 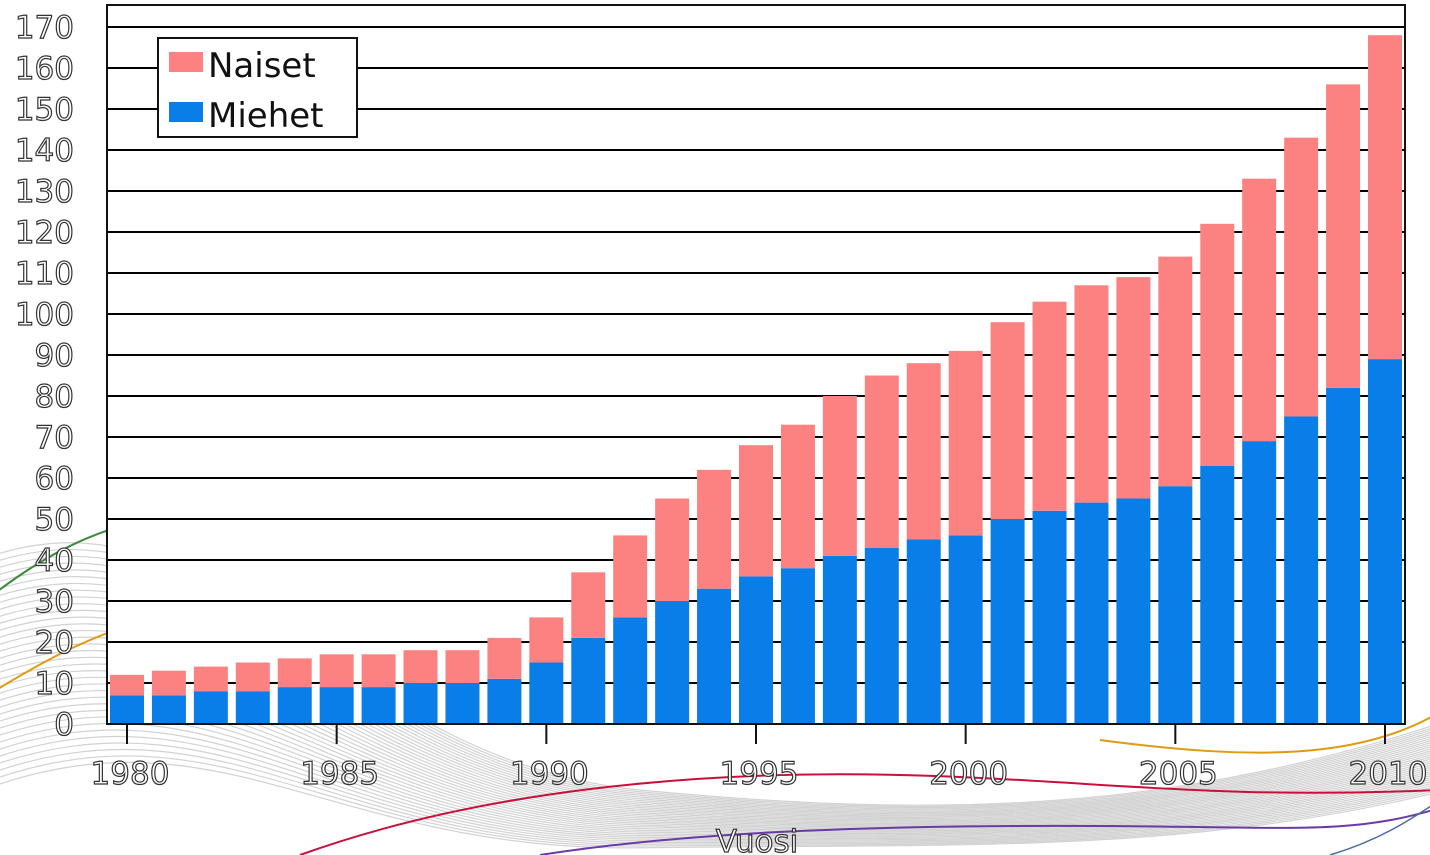 I want to click on x-axis-title: Vuosi, so click(x=757, y=839).